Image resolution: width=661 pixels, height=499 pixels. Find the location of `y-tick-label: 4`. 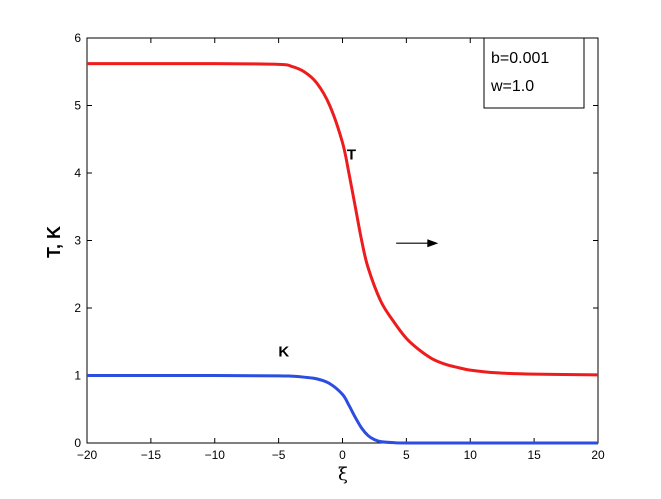

y-tick-label: 4 is located at coordinates (77, 173).